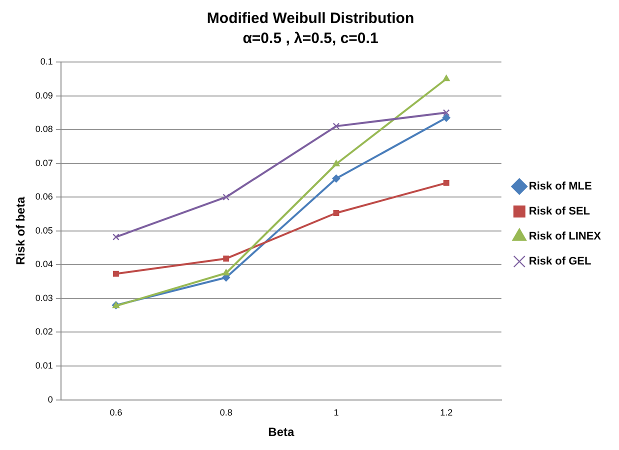  What do you see at coordinates (44, 365) in the screenshot?
I see `y-tick-label: 0.01` at bounding box center [44, 365].